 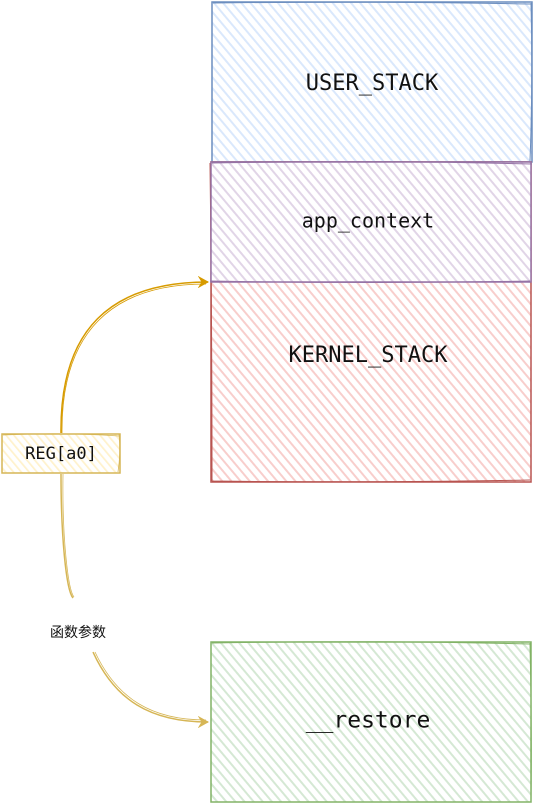 I want to click on kernel-stack-label: KERNEL_STACK, so click(x=369, y=355).